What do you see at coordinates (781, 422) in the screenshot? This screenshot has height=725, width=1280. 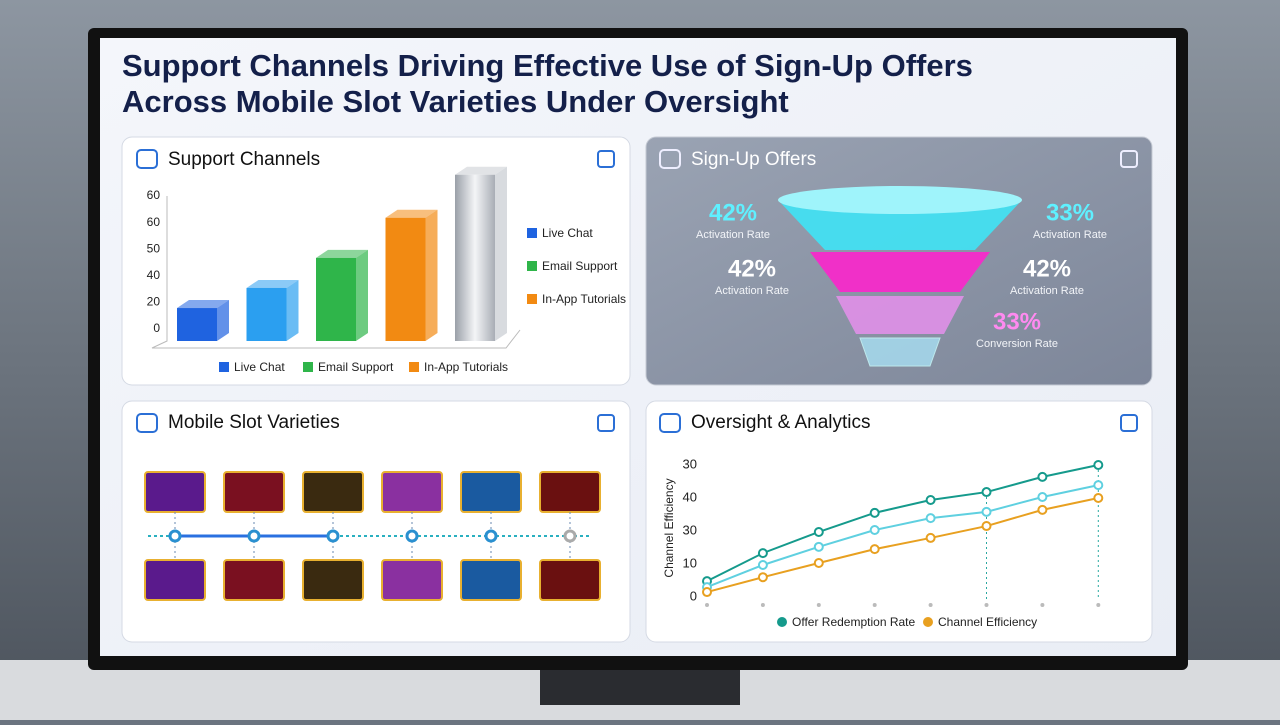 I see `panel-title: Oversight & Analytics` at bounding box center [781, 422].